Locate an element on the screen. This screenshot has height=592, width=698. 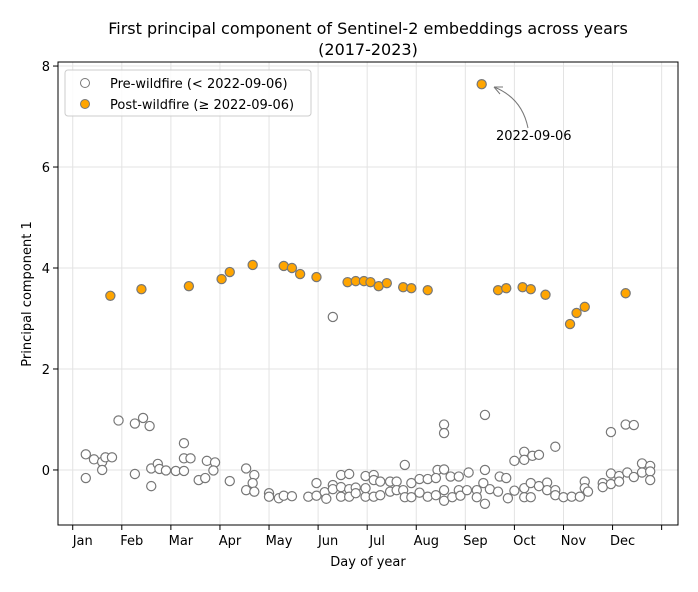
legend-label-post: Post-wildfire (≥ 2022-09-06) is located at coordinates (202, 105).